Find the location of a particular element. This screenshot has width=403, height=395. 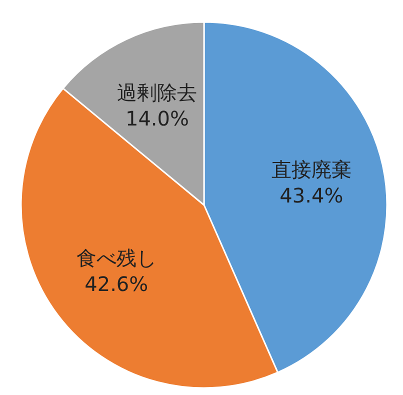

data-label: 42.6% is located at coordinates (116, 284).